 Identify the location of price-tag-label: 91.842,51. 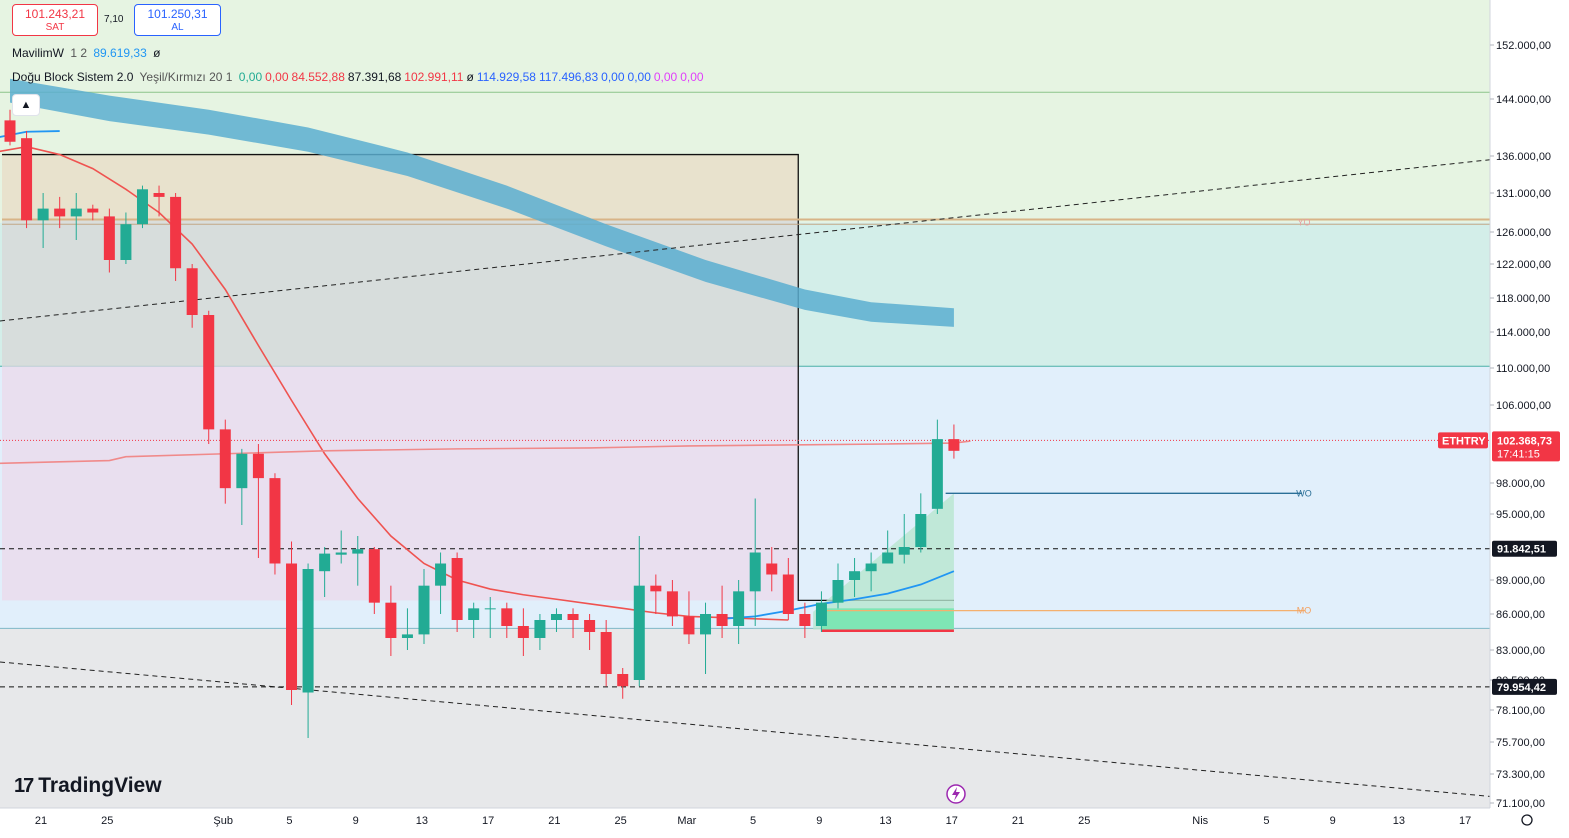
(1521, 550).